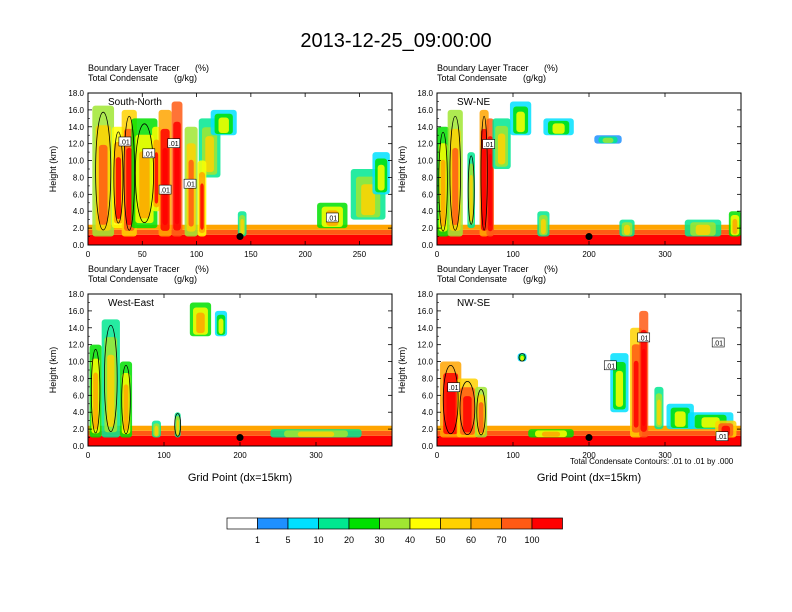 Image resolution: width=792 pixels, height=612 pixels. Describe the element at coordinates (318, 540) in the screenshot. I see `colorbar-label-3: 10` at that location.